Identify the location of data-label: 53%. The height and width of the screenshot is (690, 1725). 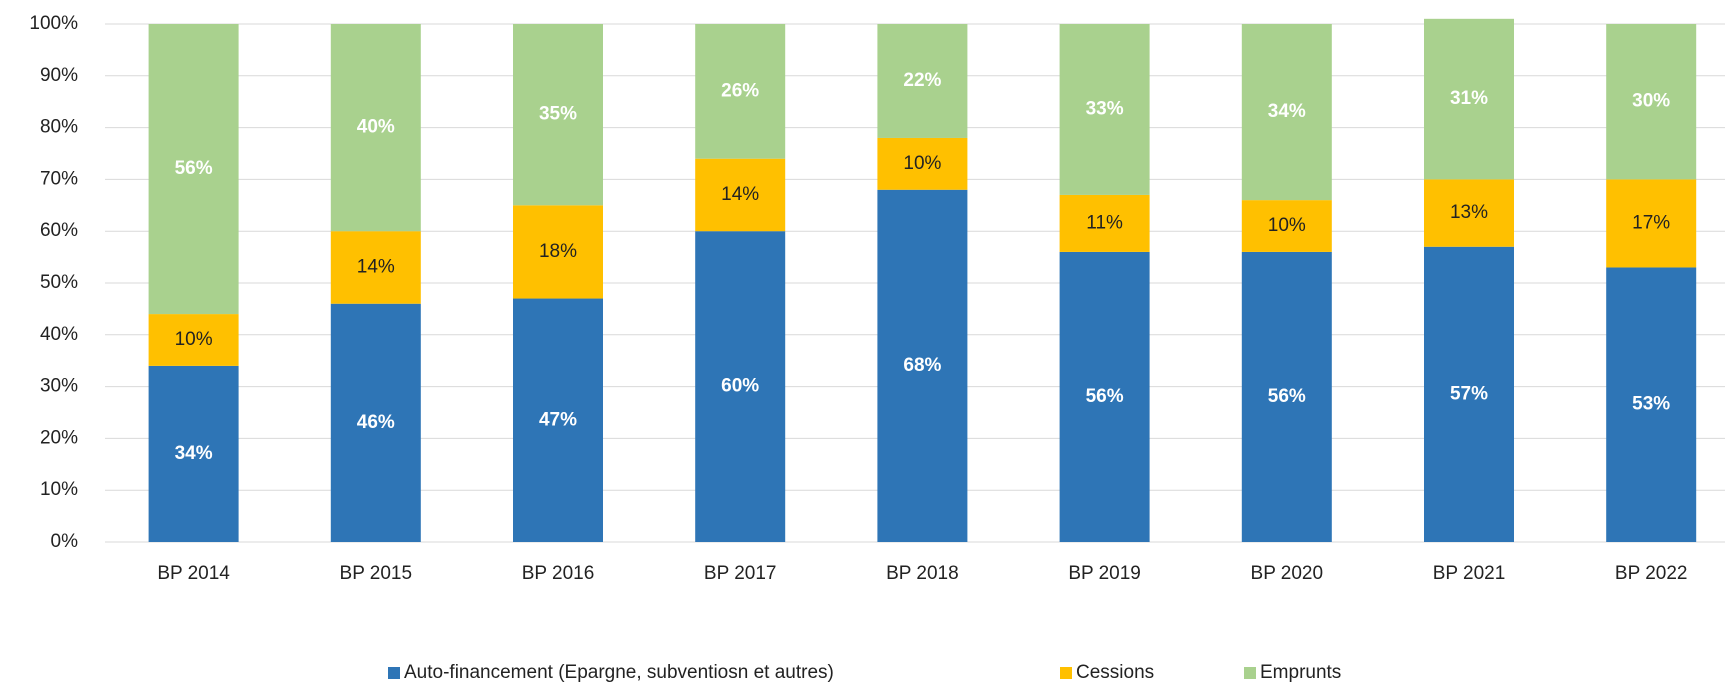
(1651, 404).